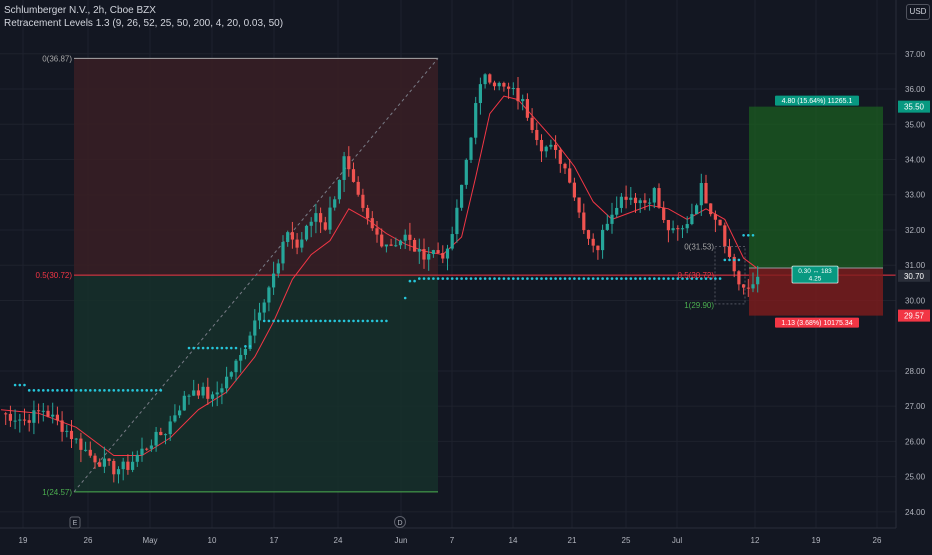  What do you see at coordinates (513, 540) in the screenshot?
I see `time-tick: 14` at bounding box center [513, 540].